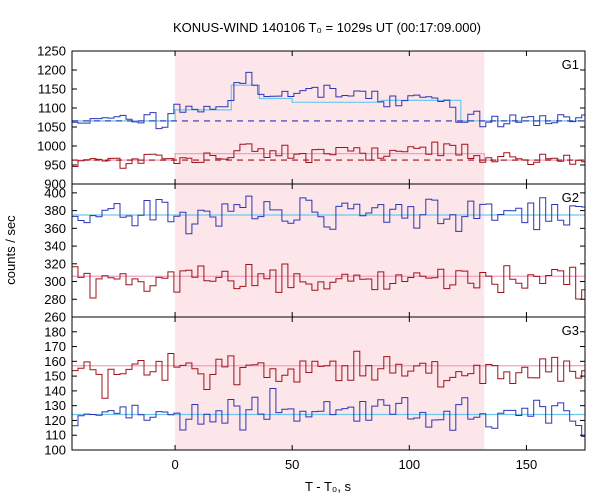 The width and height of the screenshot is (600, 500). I want to click on y-tick-label: 1050, so click(51, 127).